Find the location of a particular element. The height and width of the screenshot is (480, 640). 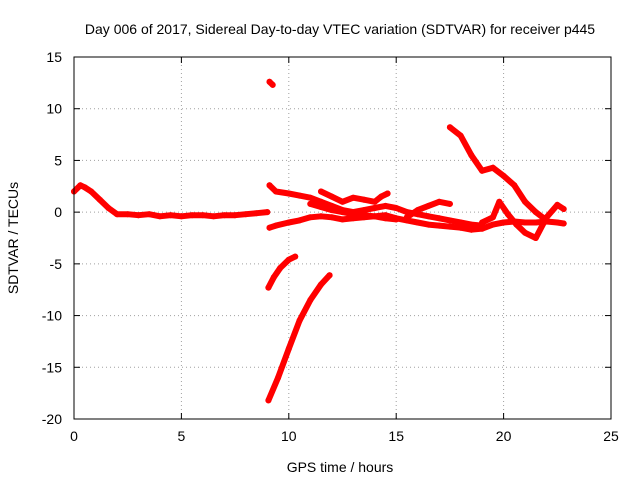

y-axis-label: SDTVAR / TECUs is located at coordinates (13, 238).